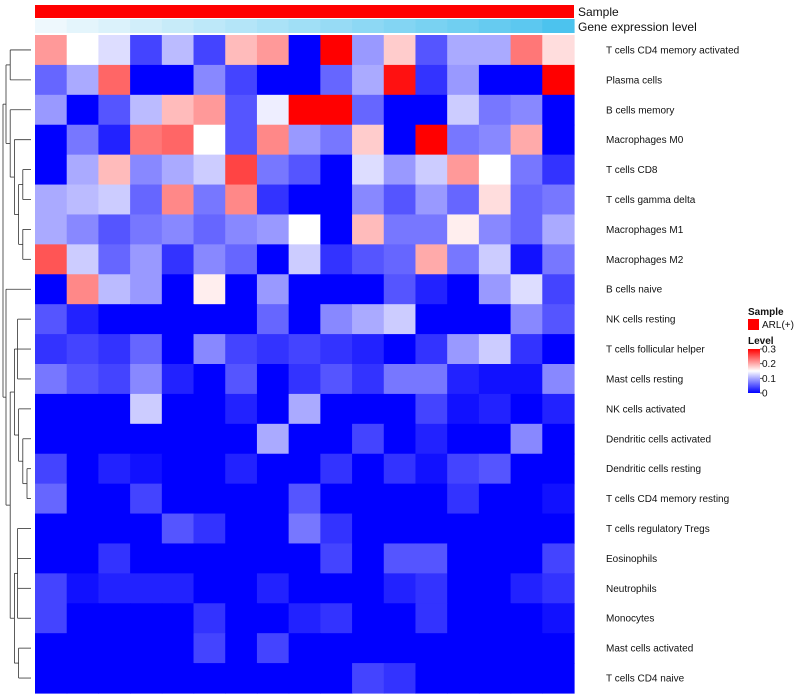 This screenshot has height=700, width=800. I want to click on row-label: T cells CD4 memory activated, so click(672, 50).